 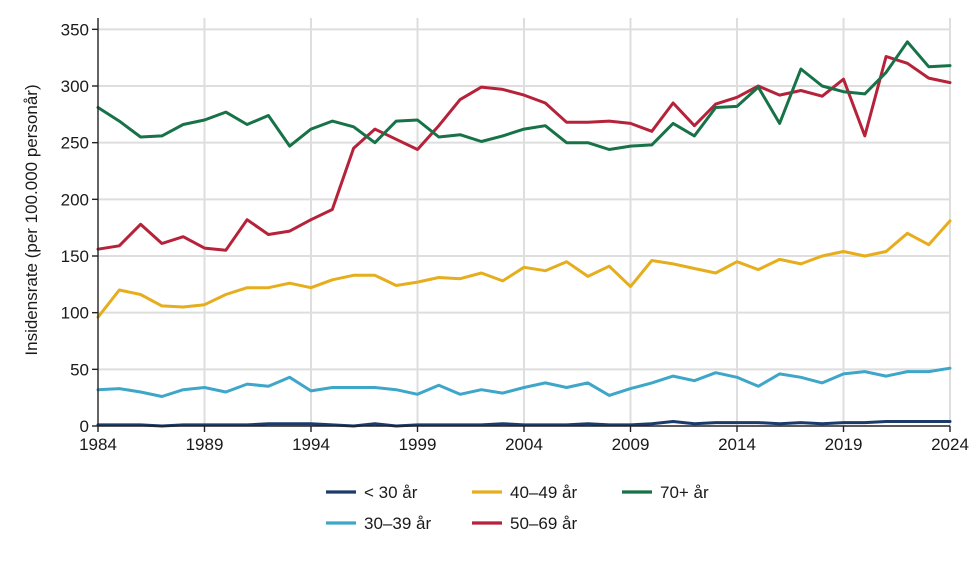 What do you see at coordinates (84, 426) in the screenshot?
I see `y-tick-label: 0` at bounding box center [84, 426].